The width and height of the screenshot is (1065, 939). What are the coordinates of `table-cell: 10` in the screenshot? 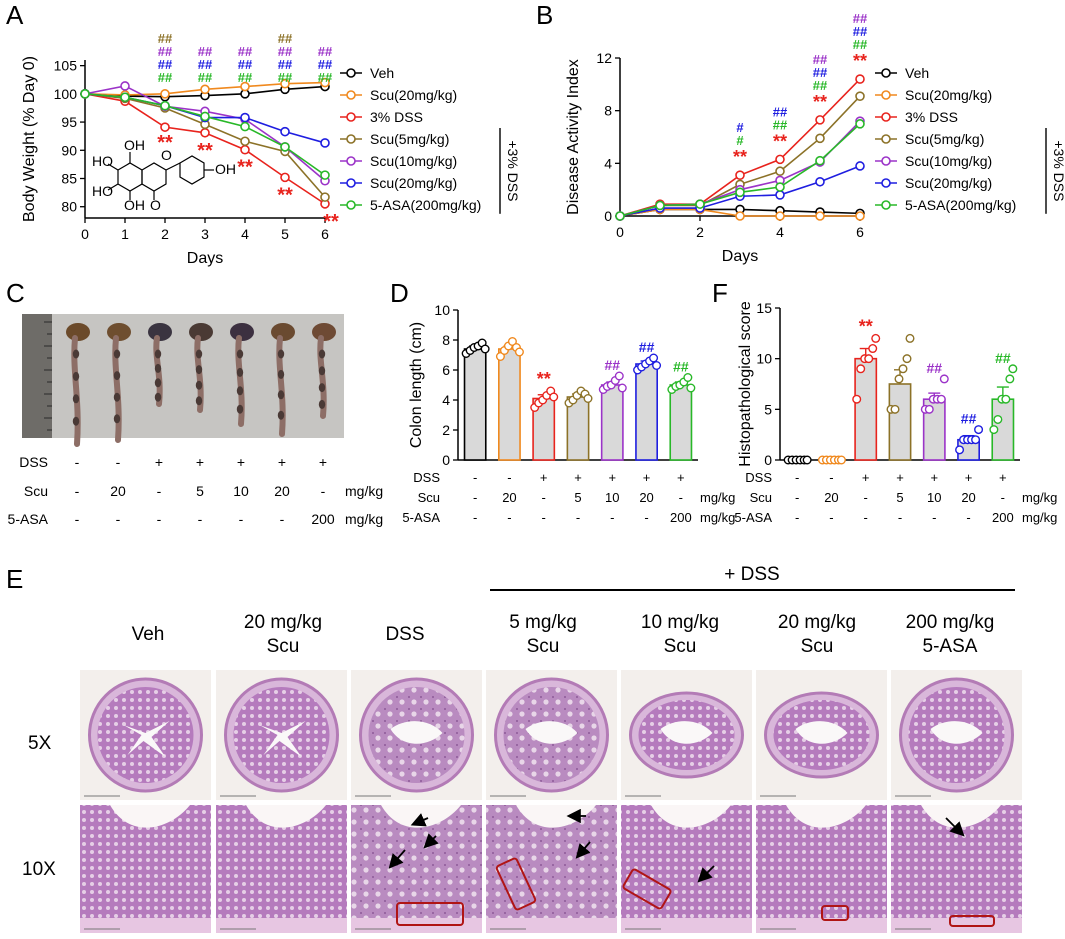 It's located at (934, 497).